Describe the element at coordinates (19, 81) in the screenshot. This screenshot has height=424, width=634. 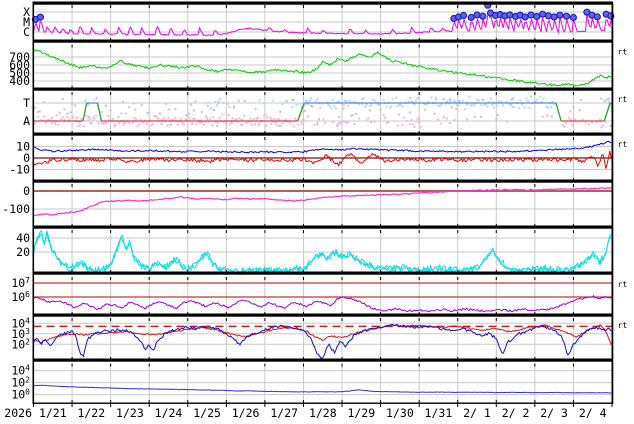
I see `y-axis-label: 400` at that location.